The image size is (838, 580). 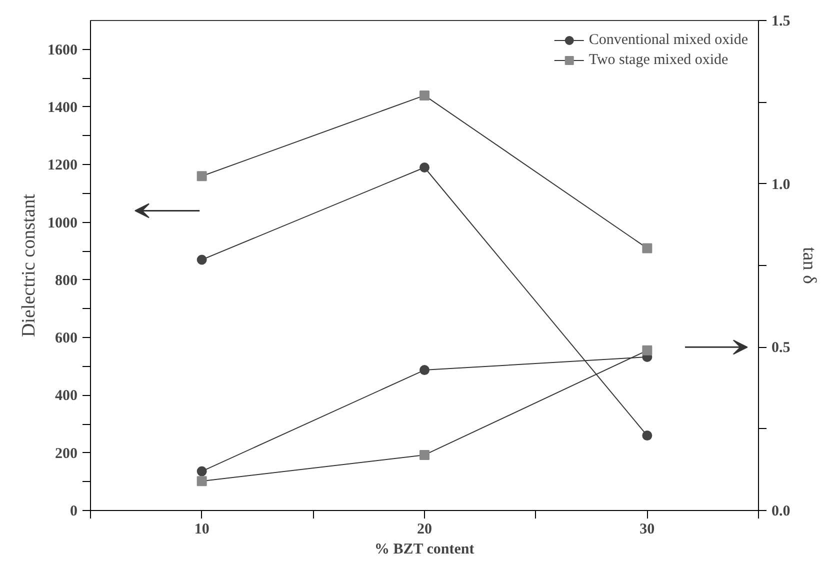 I want to click on y-tick-label: 1200, so click(x=63, y=166).